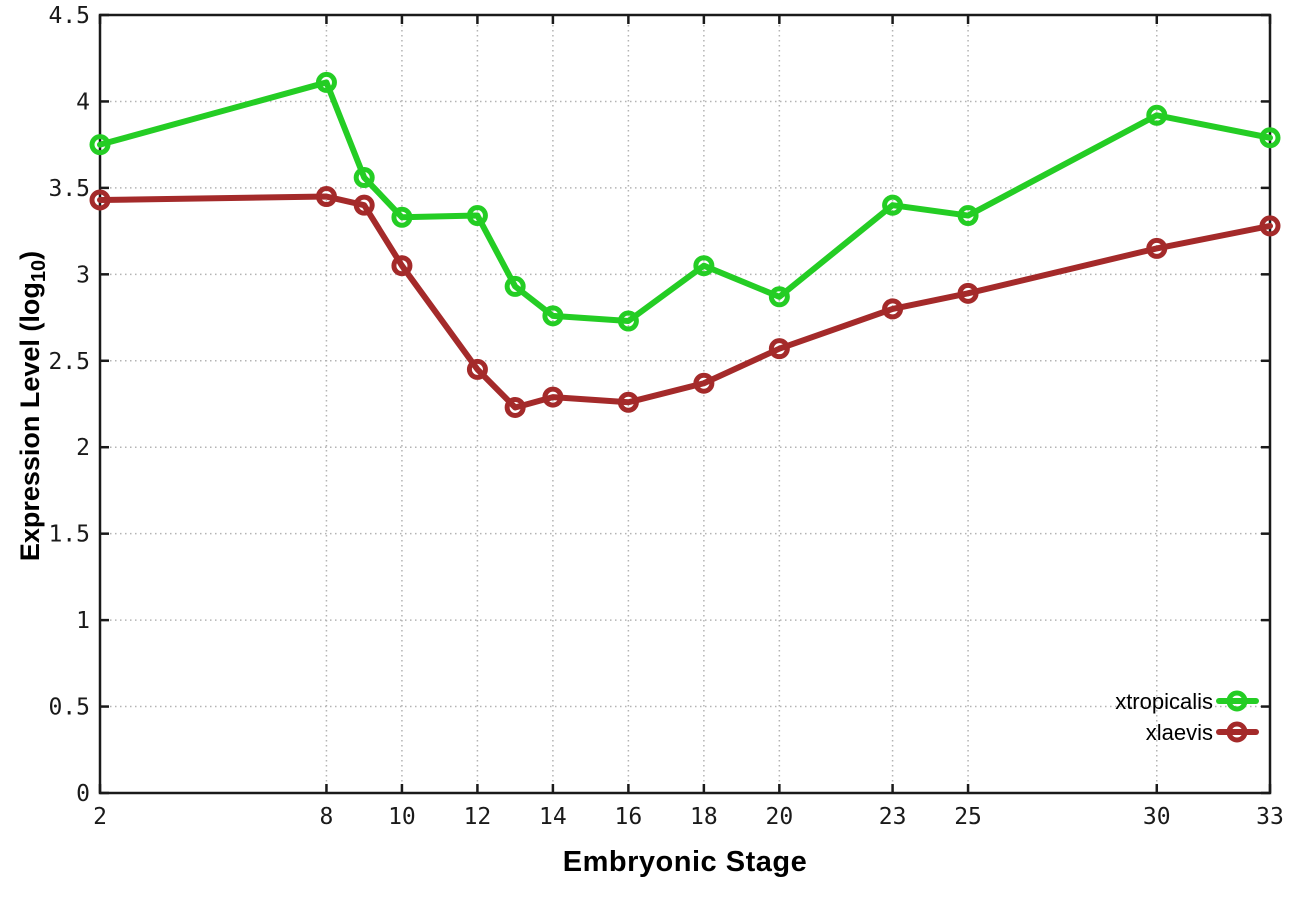 Image resolution: width=1296 pixels, height=907 pixels. I want to click on y-tick-label: 0.5, so click(69, 708).